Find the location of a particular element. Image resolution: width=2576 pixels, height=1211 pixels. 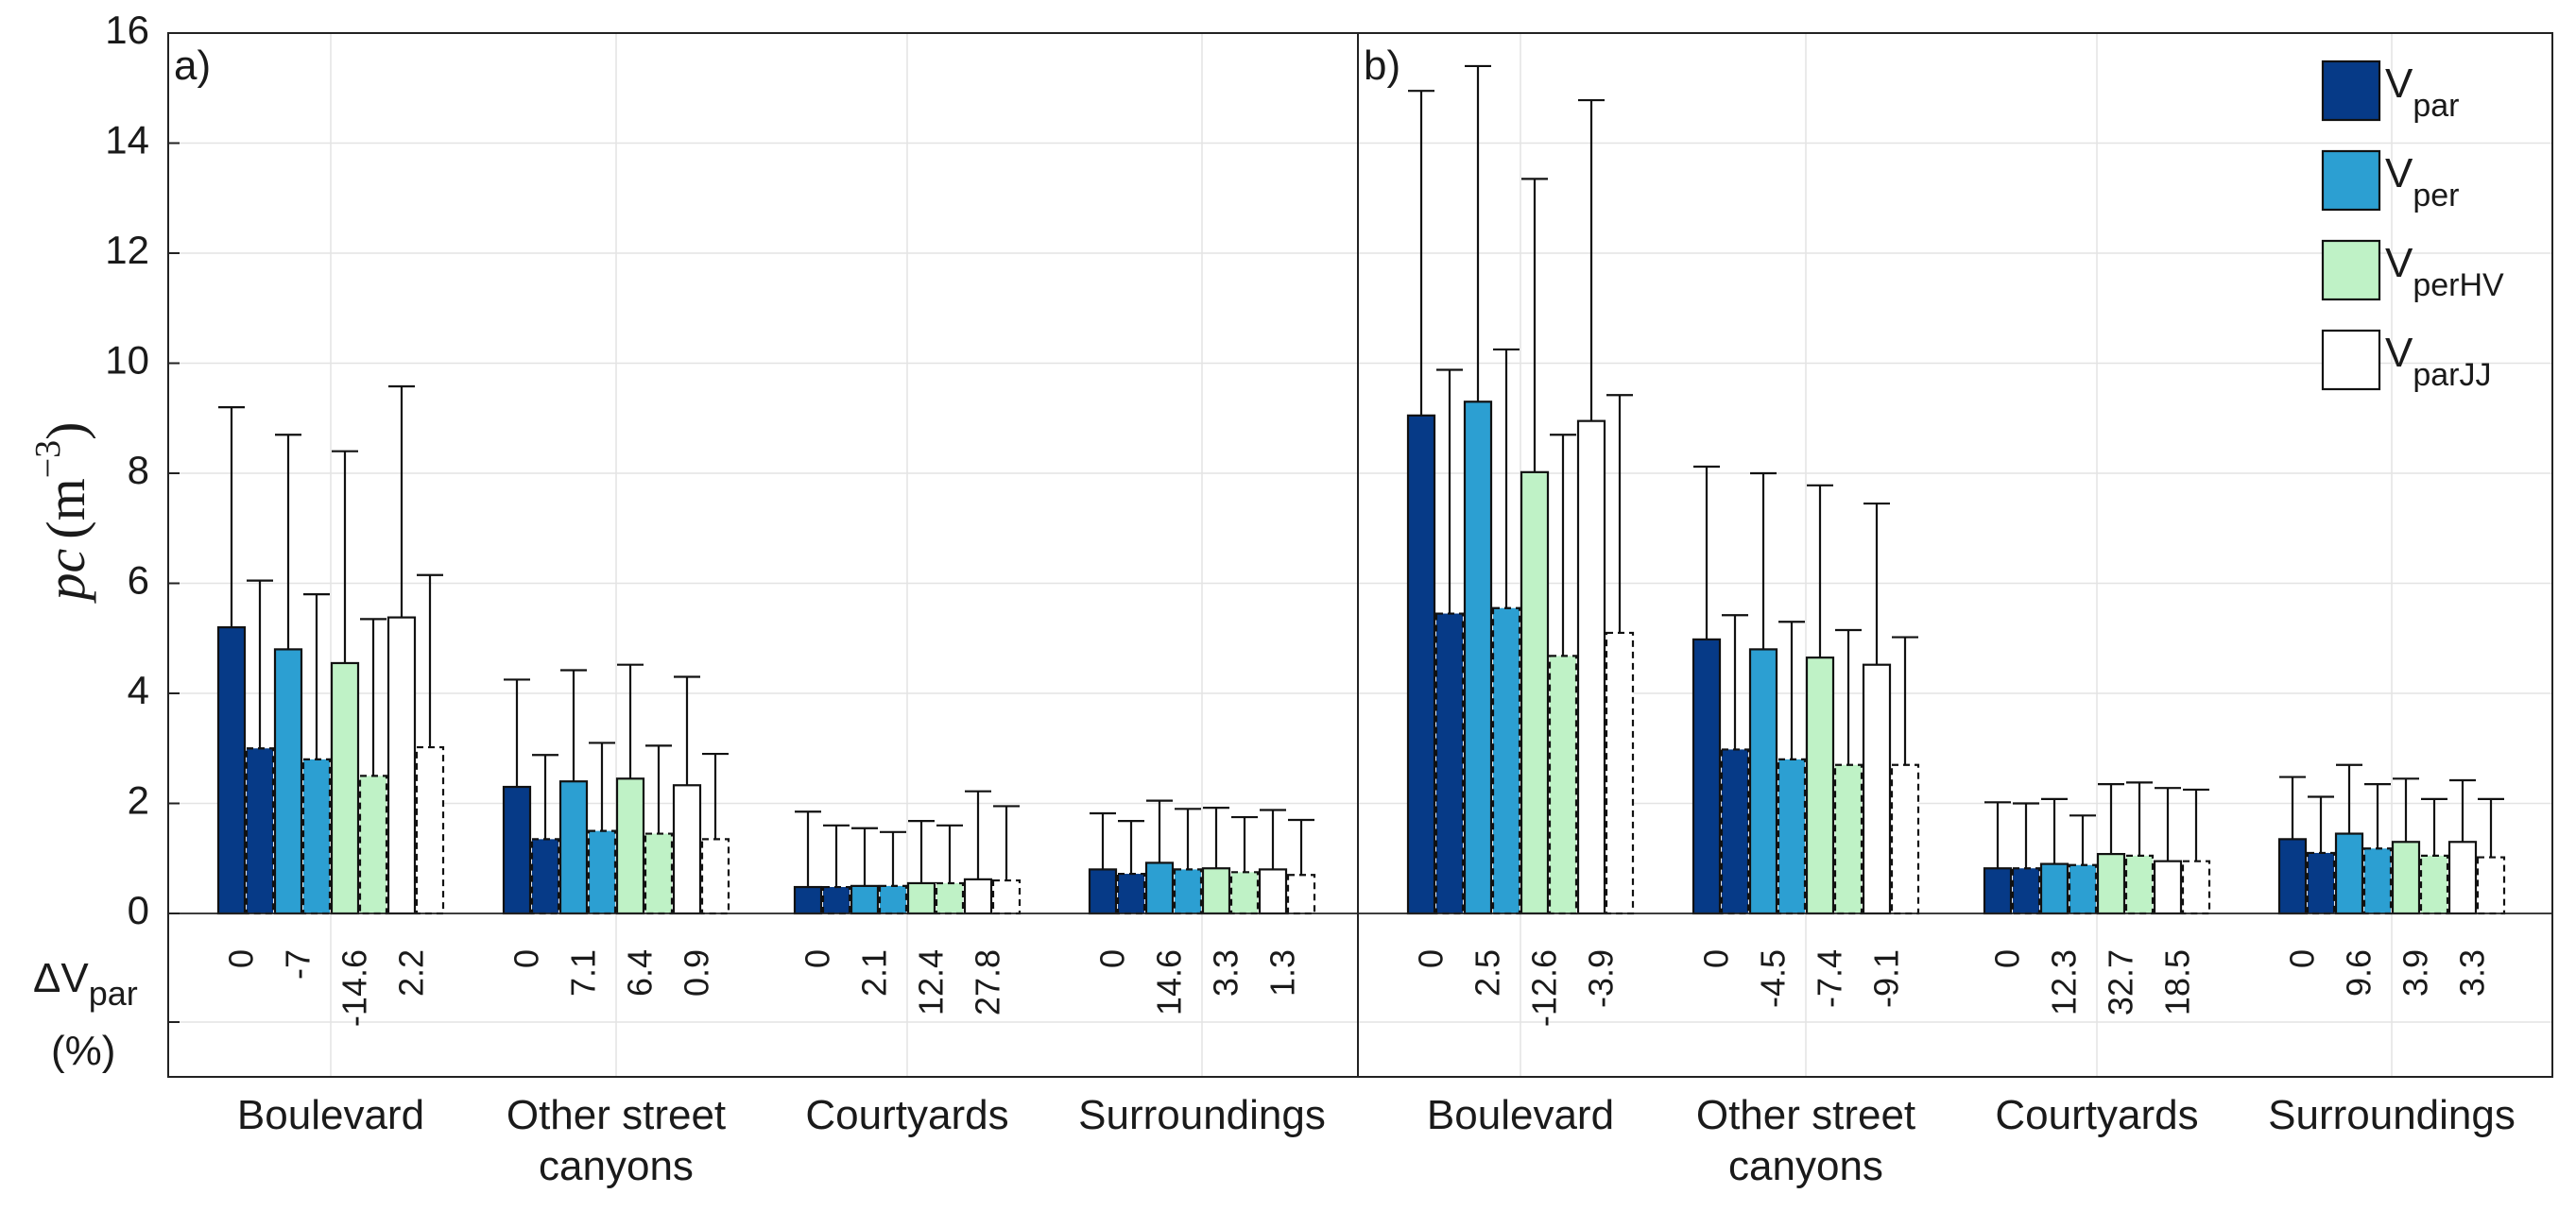

delta-label: 1.3 is located at coordinates (1282, 973).